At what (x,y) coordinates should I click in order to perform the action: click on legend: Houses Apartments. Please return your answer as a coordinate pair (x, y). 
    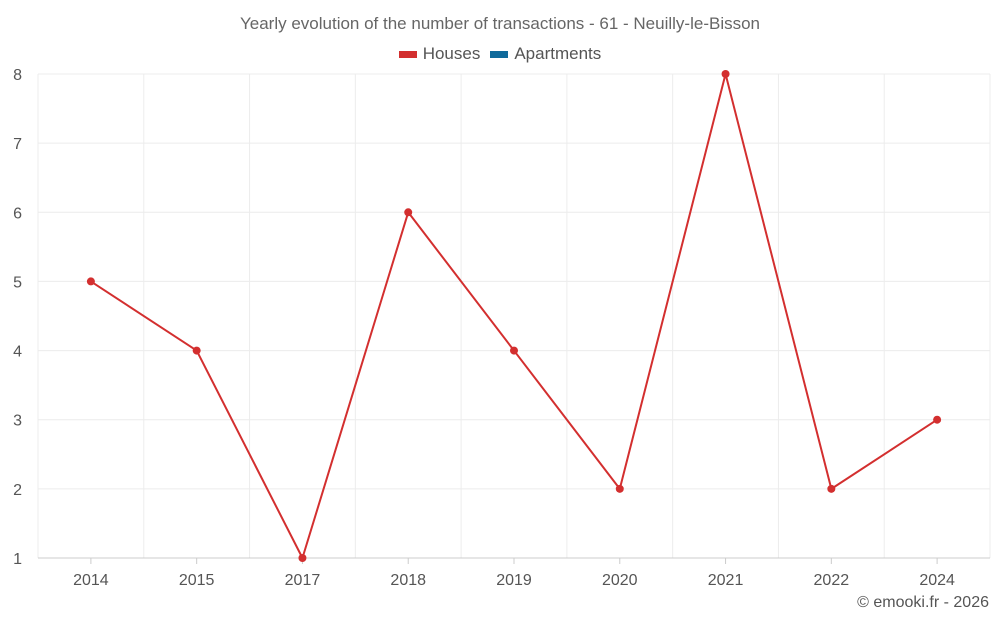
    Looking at the image, I should click on (500, 54).